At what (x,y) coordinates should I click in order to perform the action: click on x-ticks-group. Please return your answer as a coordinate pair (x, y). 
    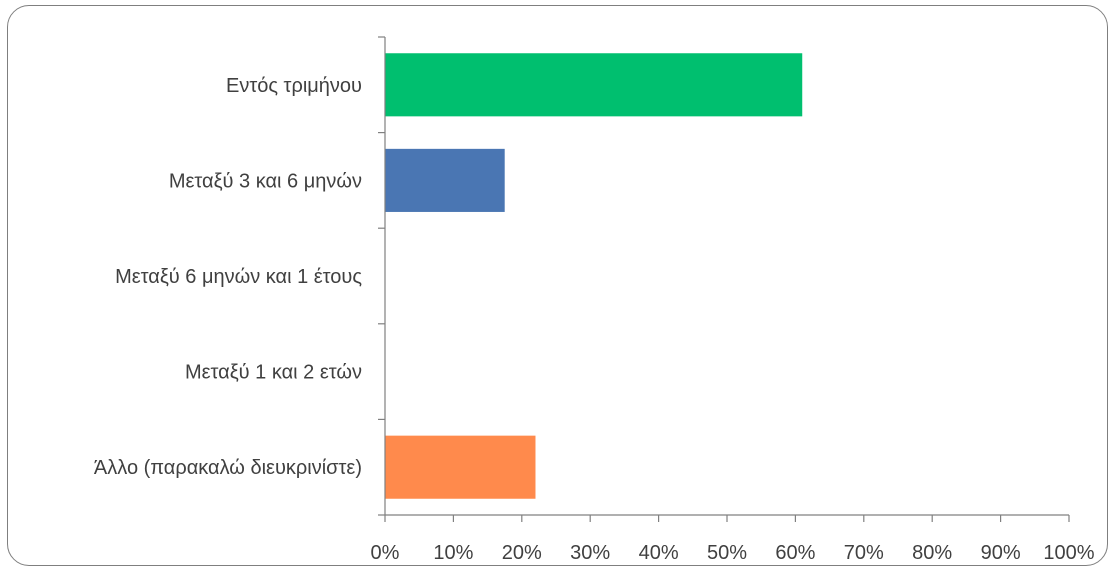
    Looking at the image, I should click on (727, 518).